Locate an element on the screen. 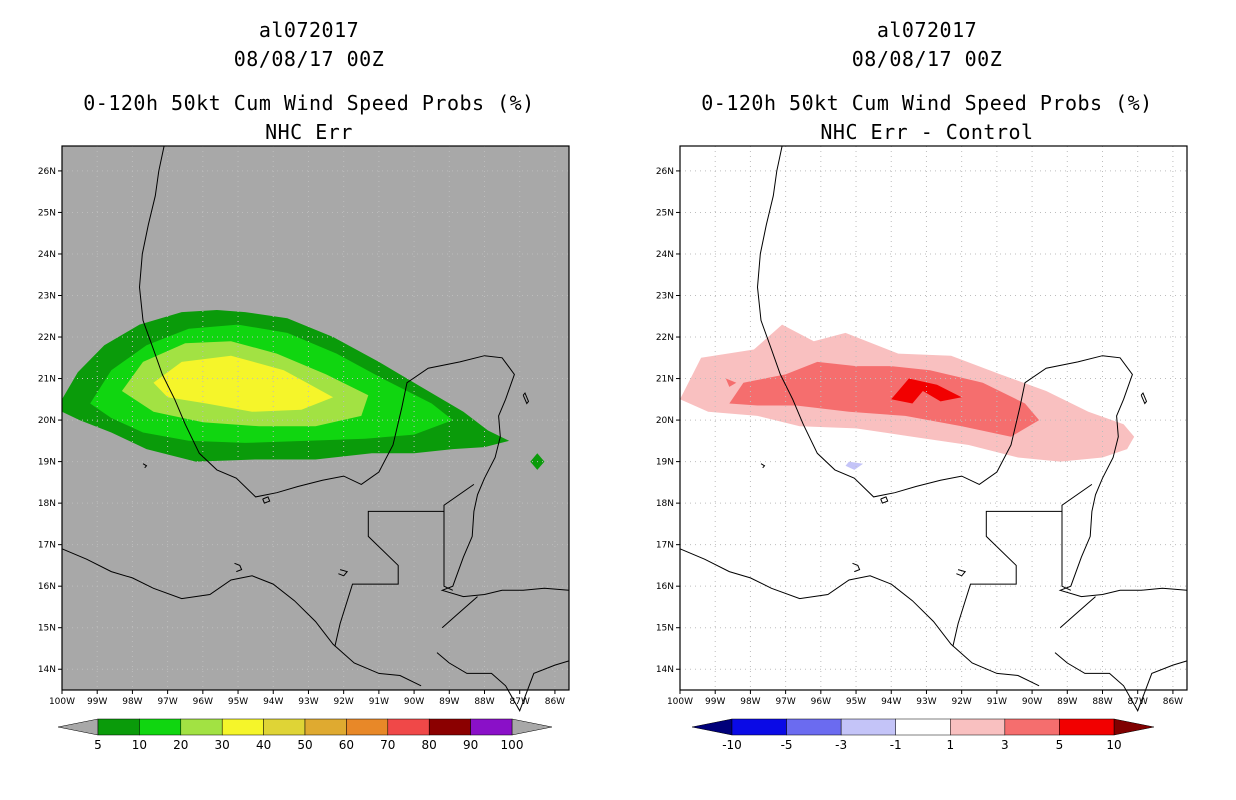 The width and height of the screenshot is (1236, 800). lon-tick-label: 88W is located at coordinates (1102, 702).